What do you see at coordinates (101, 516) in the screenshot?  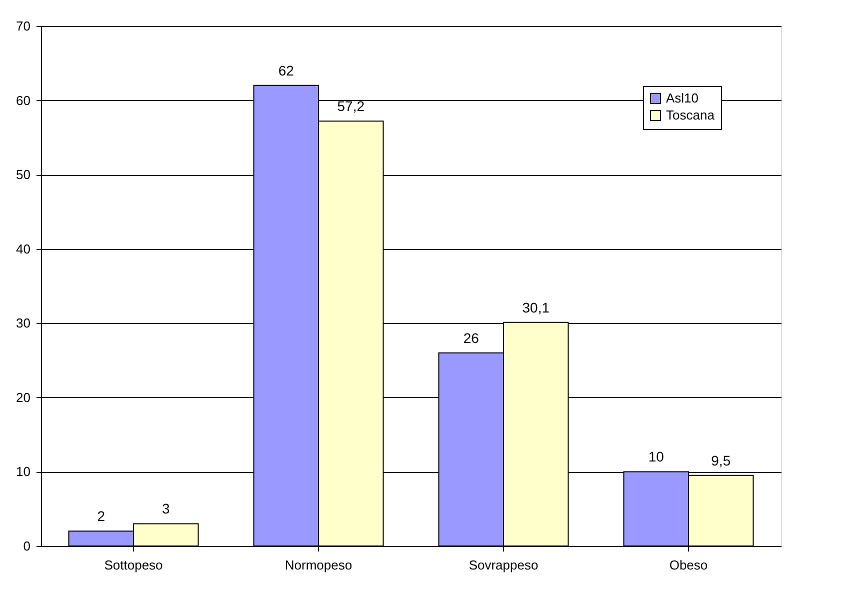 I see `data-label: 2` at bounding box center [101, 516].